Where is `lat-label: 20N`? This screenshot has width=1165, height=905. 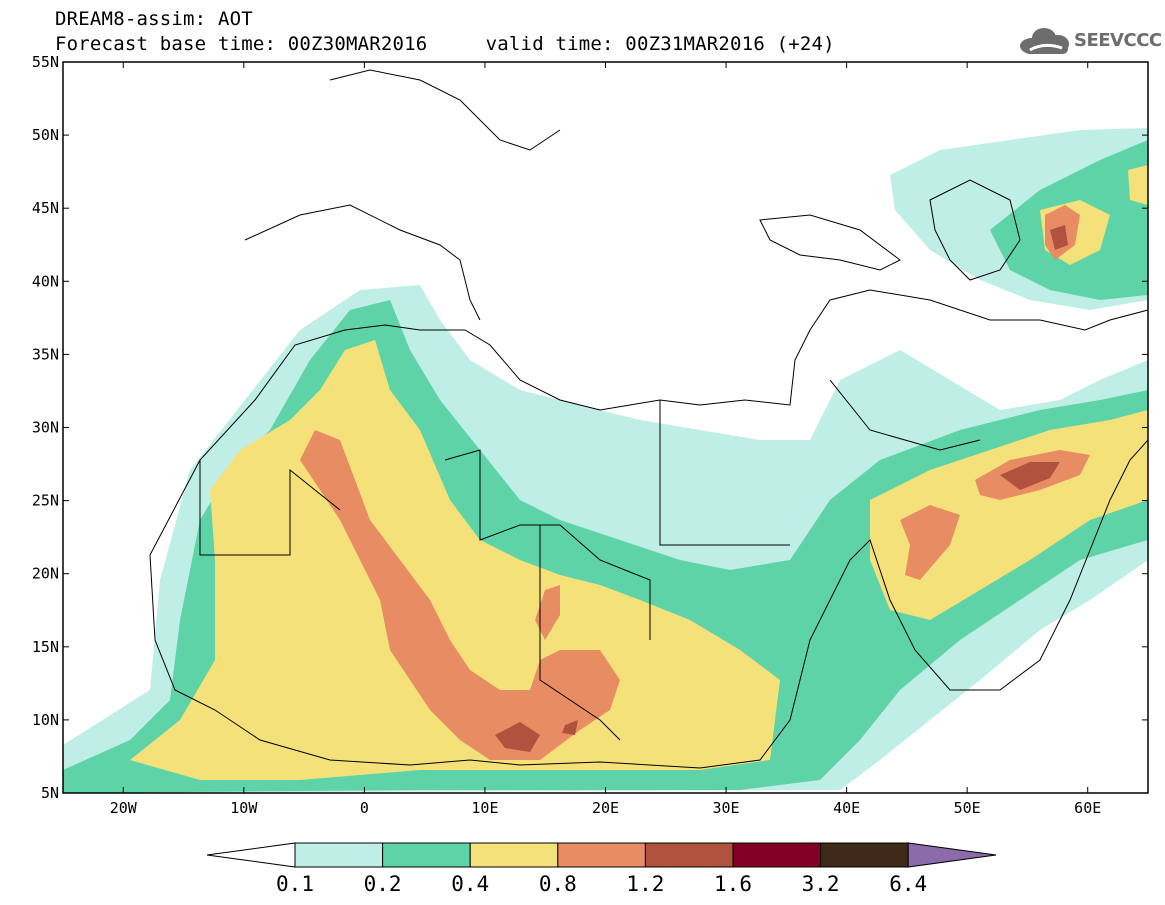
lat-label: 20N is located at coordinates (45, 574).